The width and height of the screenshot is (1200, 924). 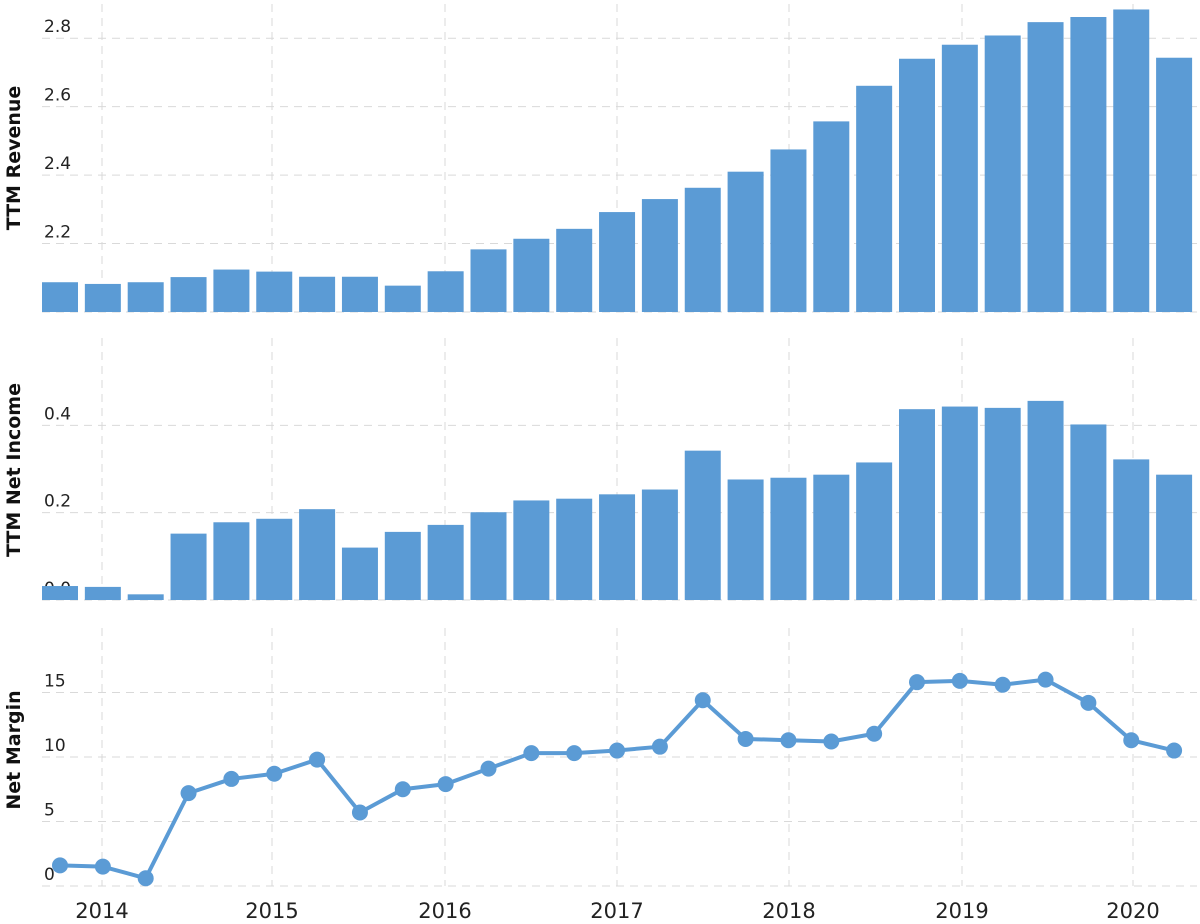 I want to click on y-axis-label: TTM Revenue, so click(x=14, y=158).